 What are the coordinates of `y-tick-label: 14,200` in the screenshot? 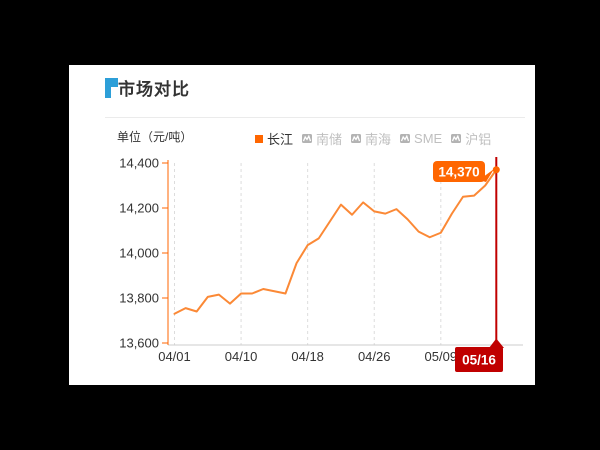 It's located at (139, 208).